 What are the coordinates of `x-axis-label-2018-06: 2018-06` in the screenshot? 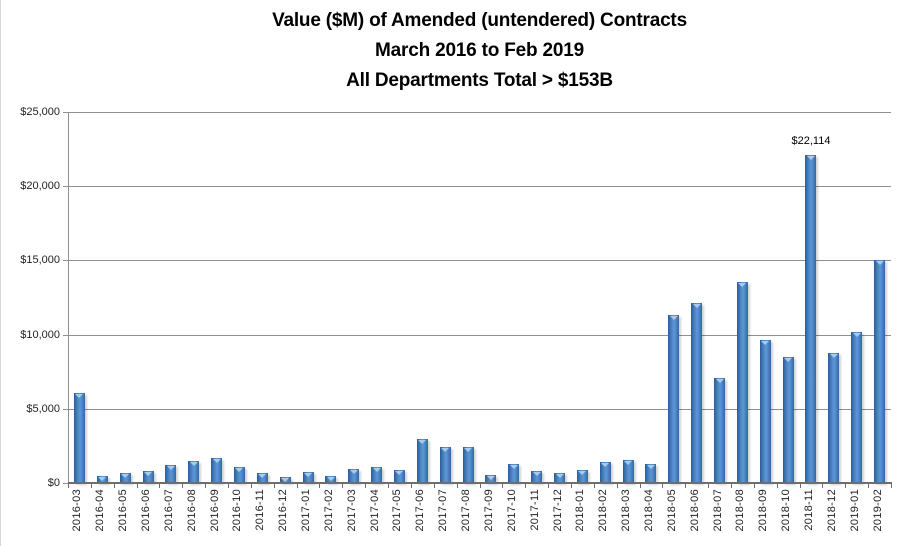 It's located at (694, 510).